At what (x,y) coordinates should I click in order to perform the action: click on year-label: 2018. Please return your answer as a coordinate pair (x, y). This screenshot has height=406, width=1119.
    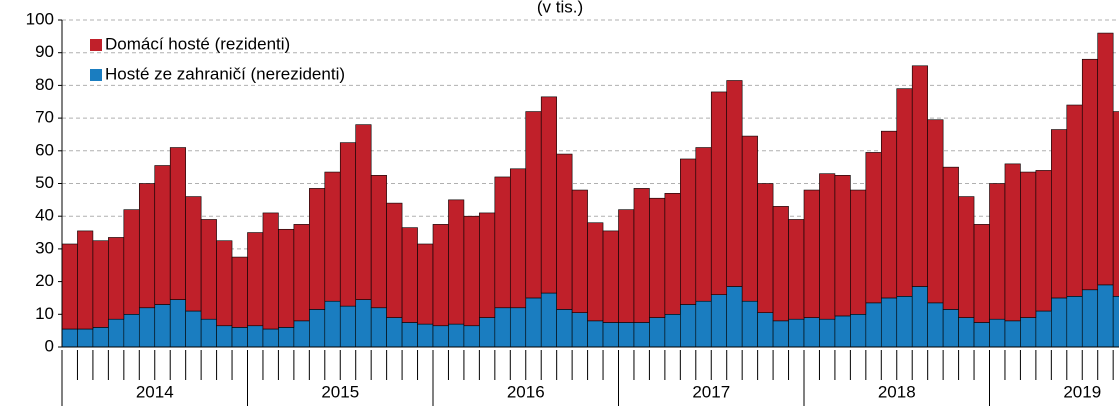
    Looking at the image, I should click on (897, 391).